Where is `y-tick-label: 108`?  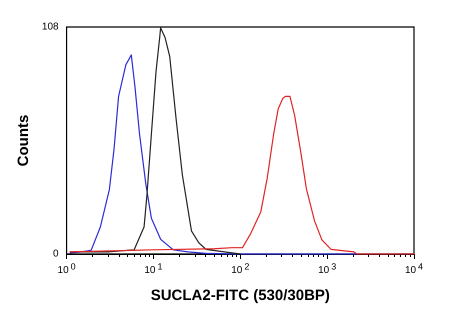
y-tick-label: 108 is located at coordinates (51, 27).